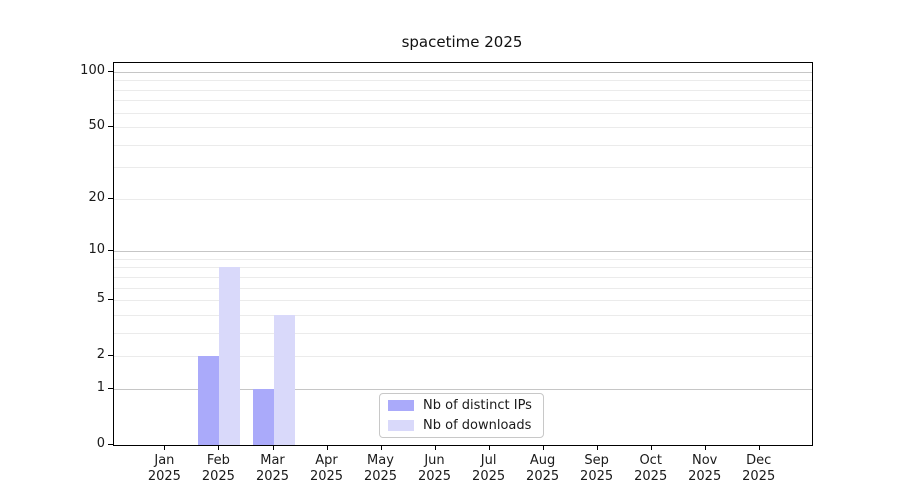  I want to click on x-tick-label-apr: Apr 2025, so click(327, 468).